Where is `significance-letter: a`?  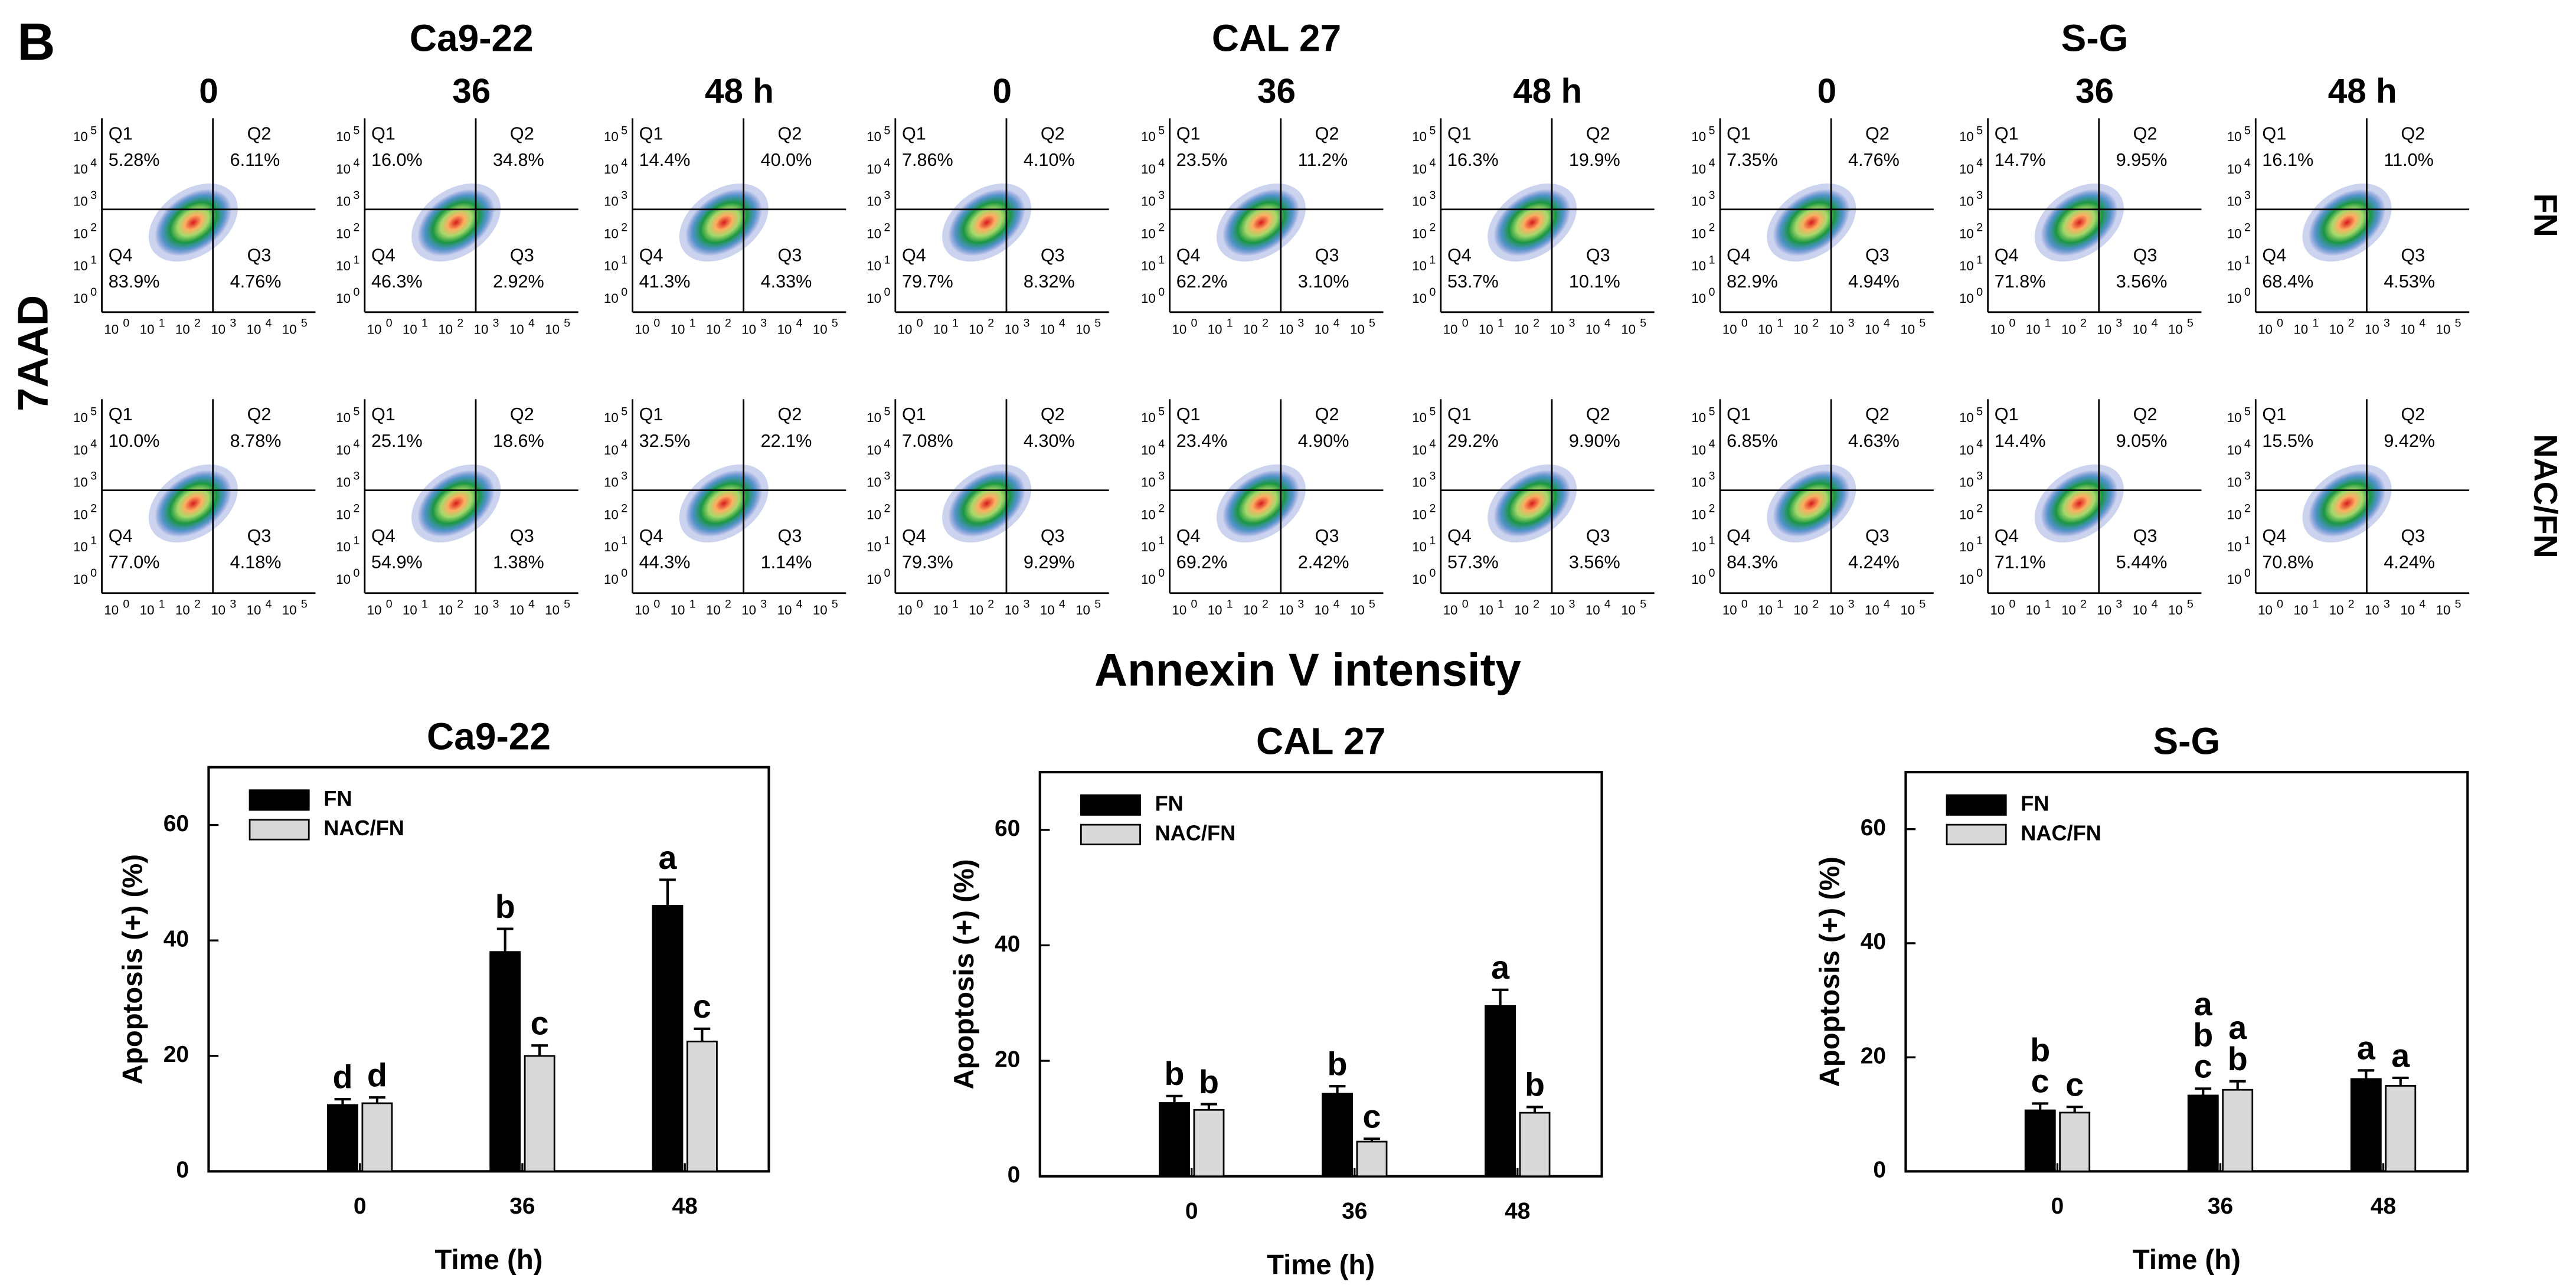
significance-letter: a is located at coordinates (667, 857).